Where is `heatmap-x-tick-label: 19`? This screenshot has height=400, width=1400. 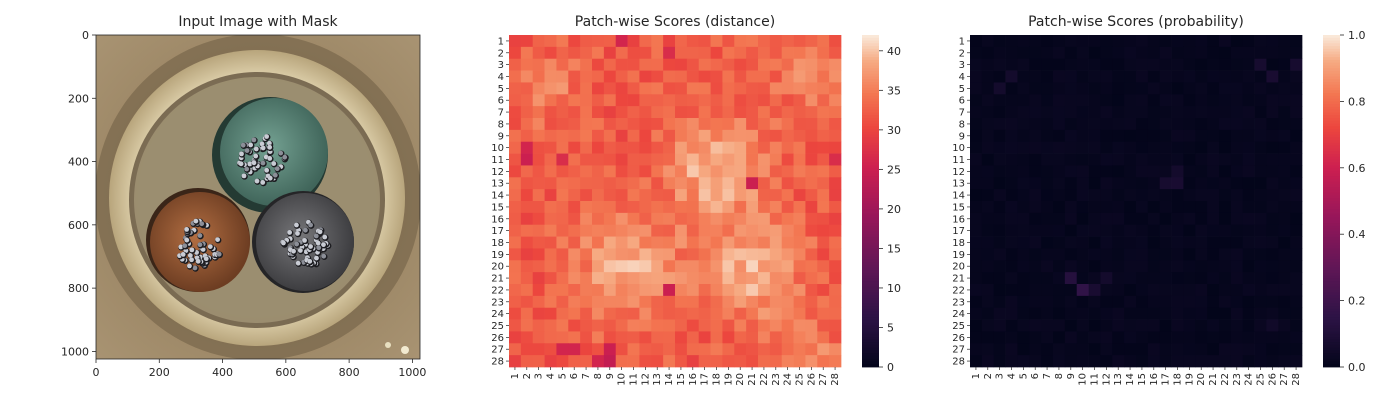 heatmap-x-tick-label: 19 is located at coordinates (1189, 379).